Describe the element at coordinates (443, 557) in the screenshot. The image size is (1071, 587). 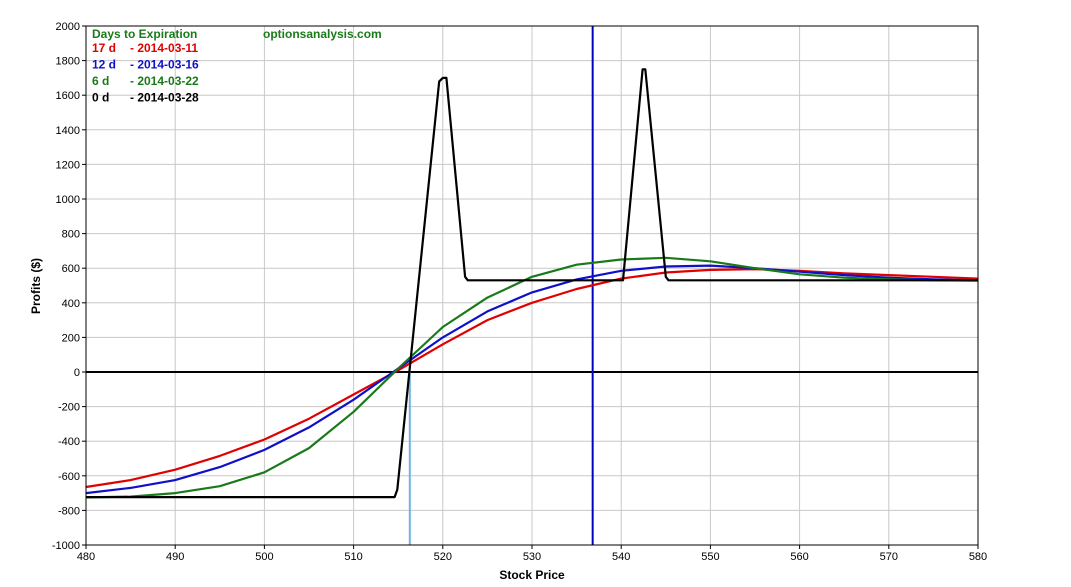
I see `x-tick-label: 520` at that location.